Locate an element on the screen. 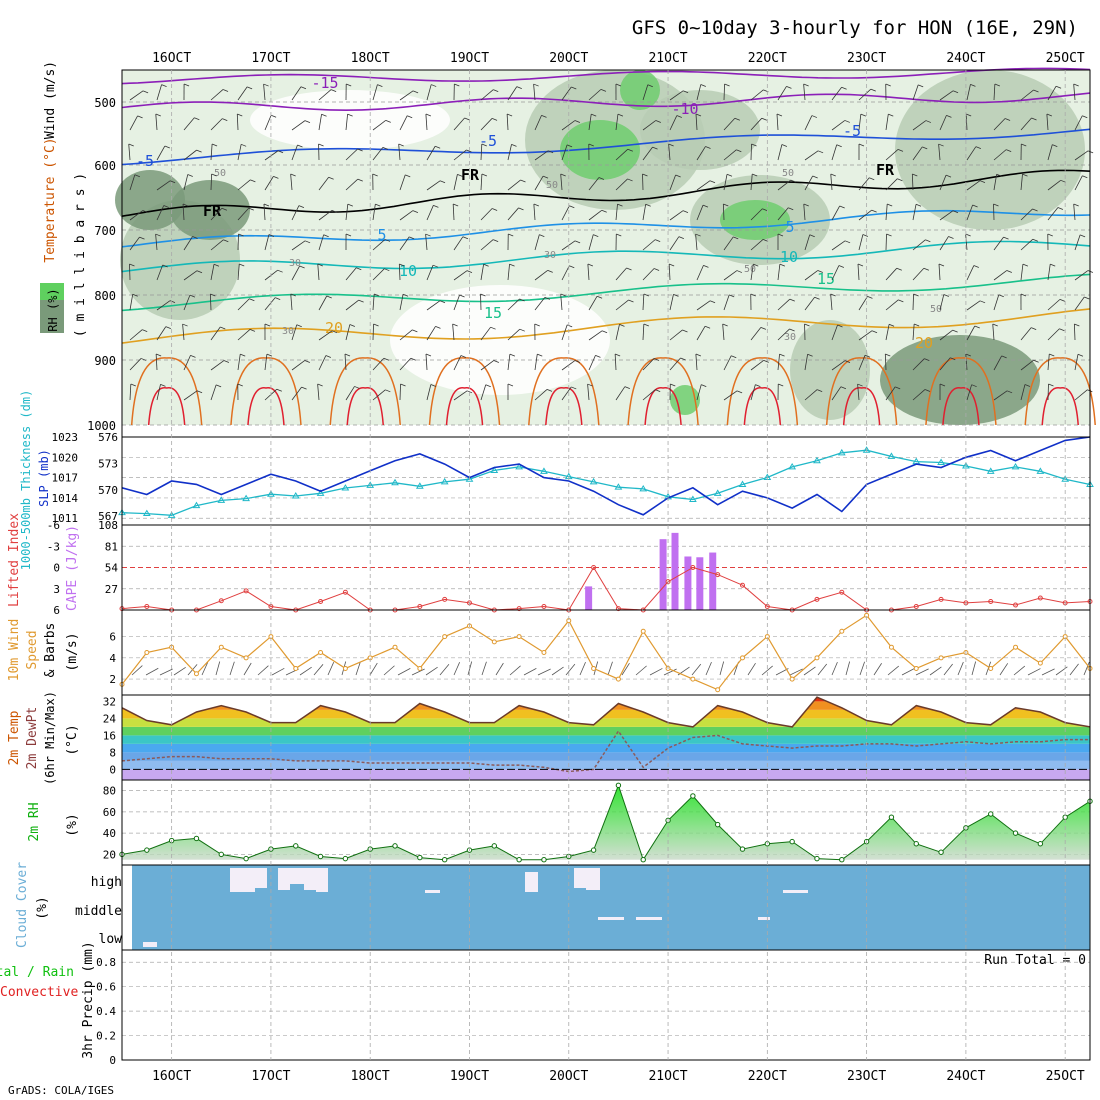  li-tick: 3 is located at coordinates (56, 589).